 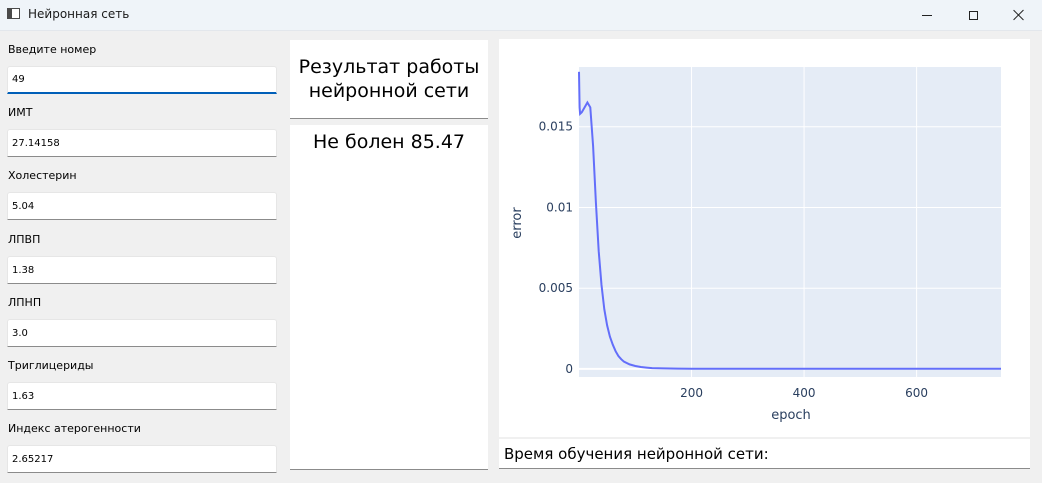 I want to click on title-bar: Нейронная сеть, so click(x=521, y=15).